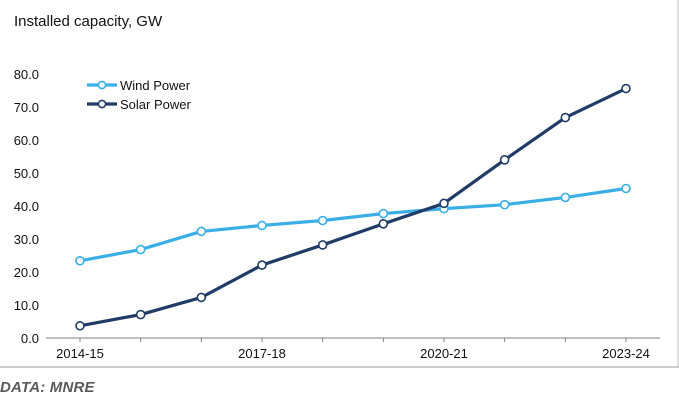  What do you see at coordinates (139, 95) in the screenshot?
I see `legend: Wind Power Solar Power` at bounding box center [139, 95].